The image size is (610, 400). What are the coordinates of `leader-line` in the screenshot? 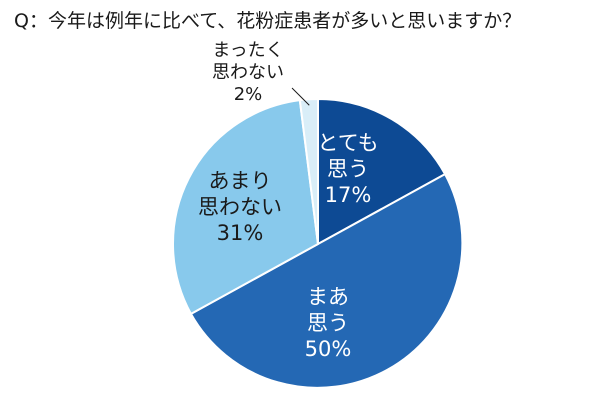 It's located at (300, 96).